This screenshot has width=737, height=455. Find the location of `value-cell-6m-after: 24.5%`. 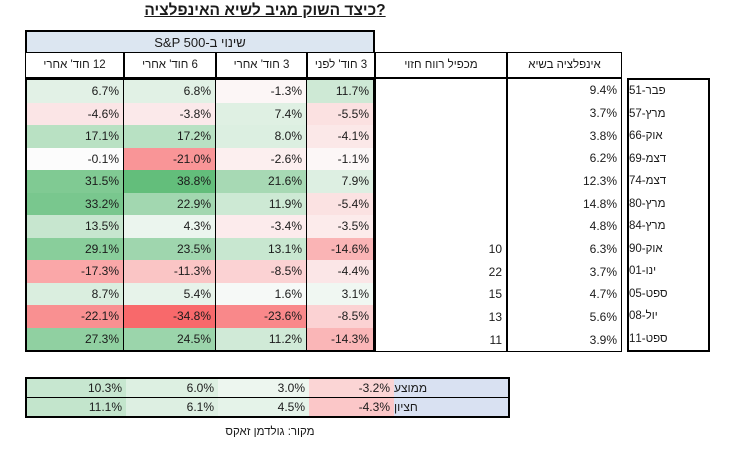

value-cell-6m-after: 24.5% is located at coordinates (170, 338).